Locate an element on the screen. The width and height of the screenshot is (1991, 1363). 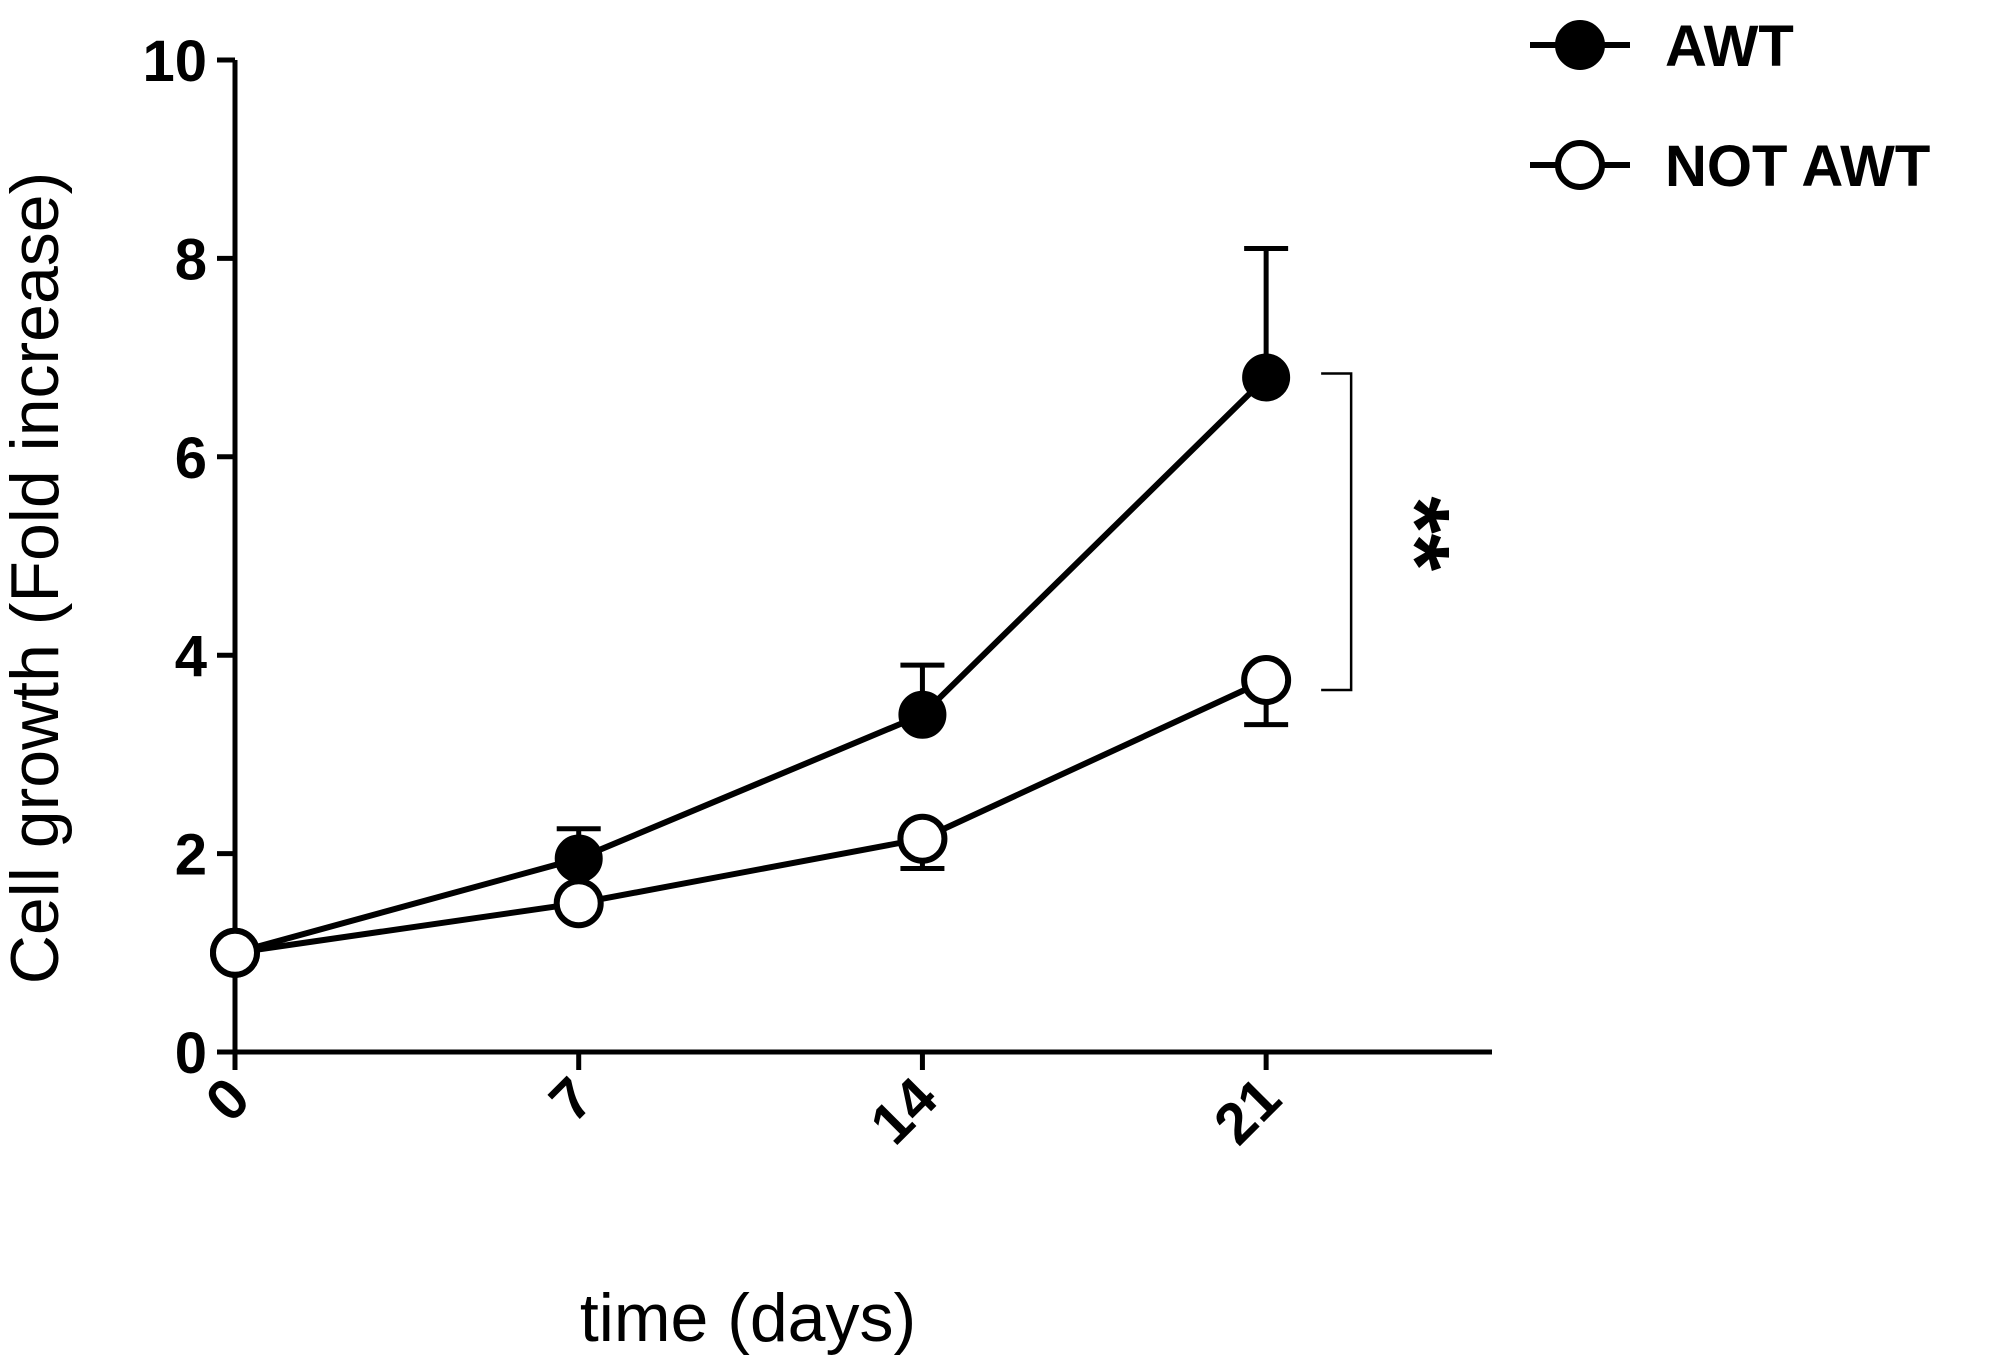
x-axis-title: time (days) is located at coordinates (748, 1318).